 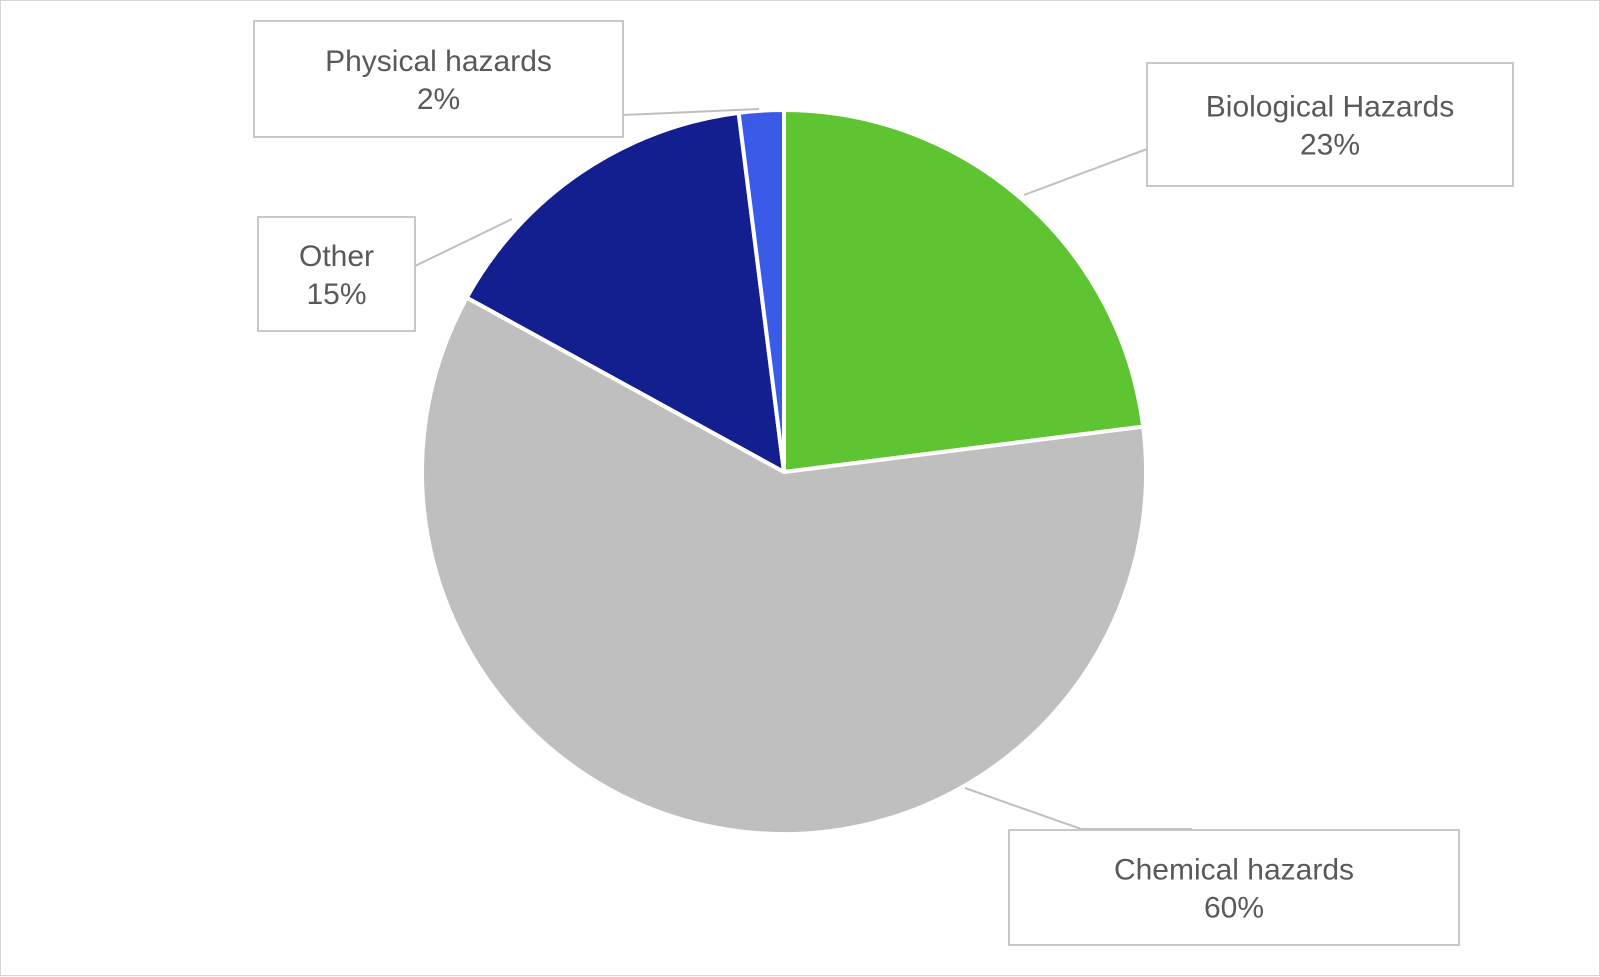 What do you see at coordinates (1234, 908) in the screenshot?
I see `slice-value-label: 60%` at bounding box center [1234, 908].